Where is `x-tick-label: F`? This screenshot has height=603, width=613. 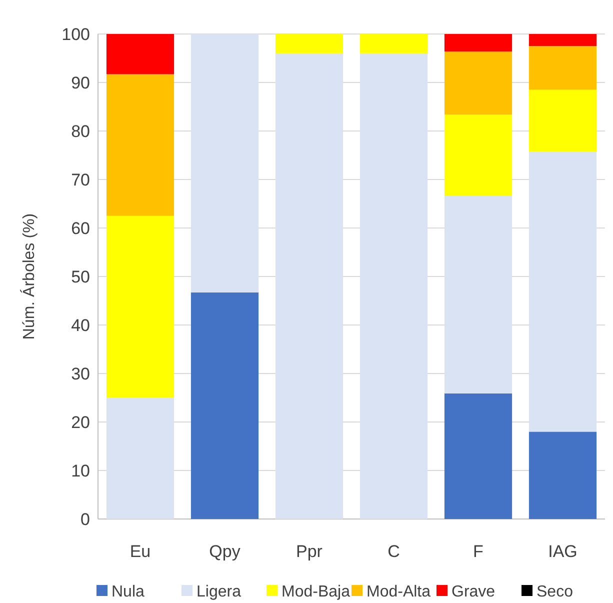 x-tick-label: F is located at coordinates (478, 551).